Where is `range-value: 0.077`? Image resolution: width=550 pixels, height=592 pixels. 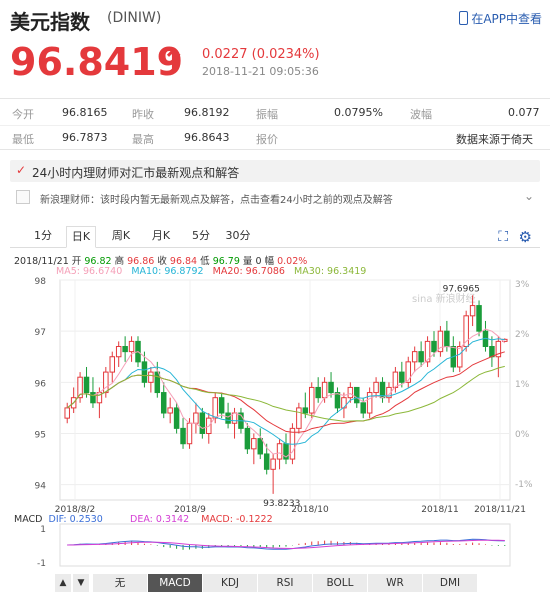
range-value: 0.077 is located at coordinates (524, 112).